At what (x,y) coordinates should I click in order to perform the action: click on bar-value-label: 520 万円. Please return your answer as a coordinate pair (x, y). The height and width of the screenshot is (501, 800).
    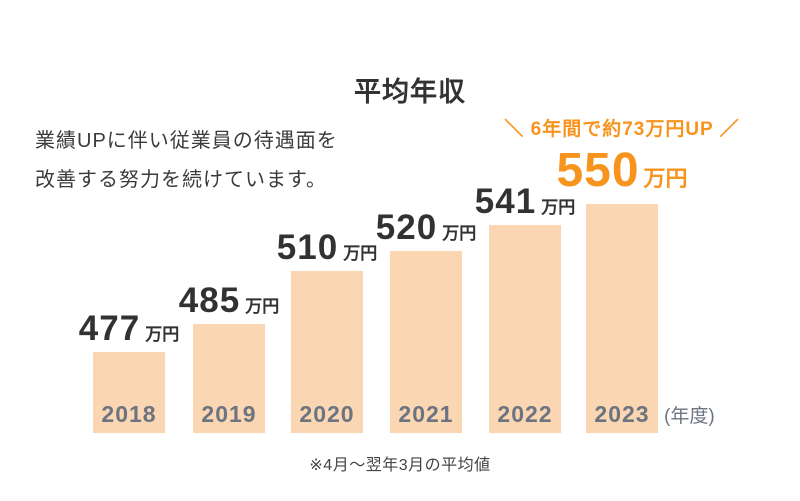
    Looking at the image, I should click on (426, 227).